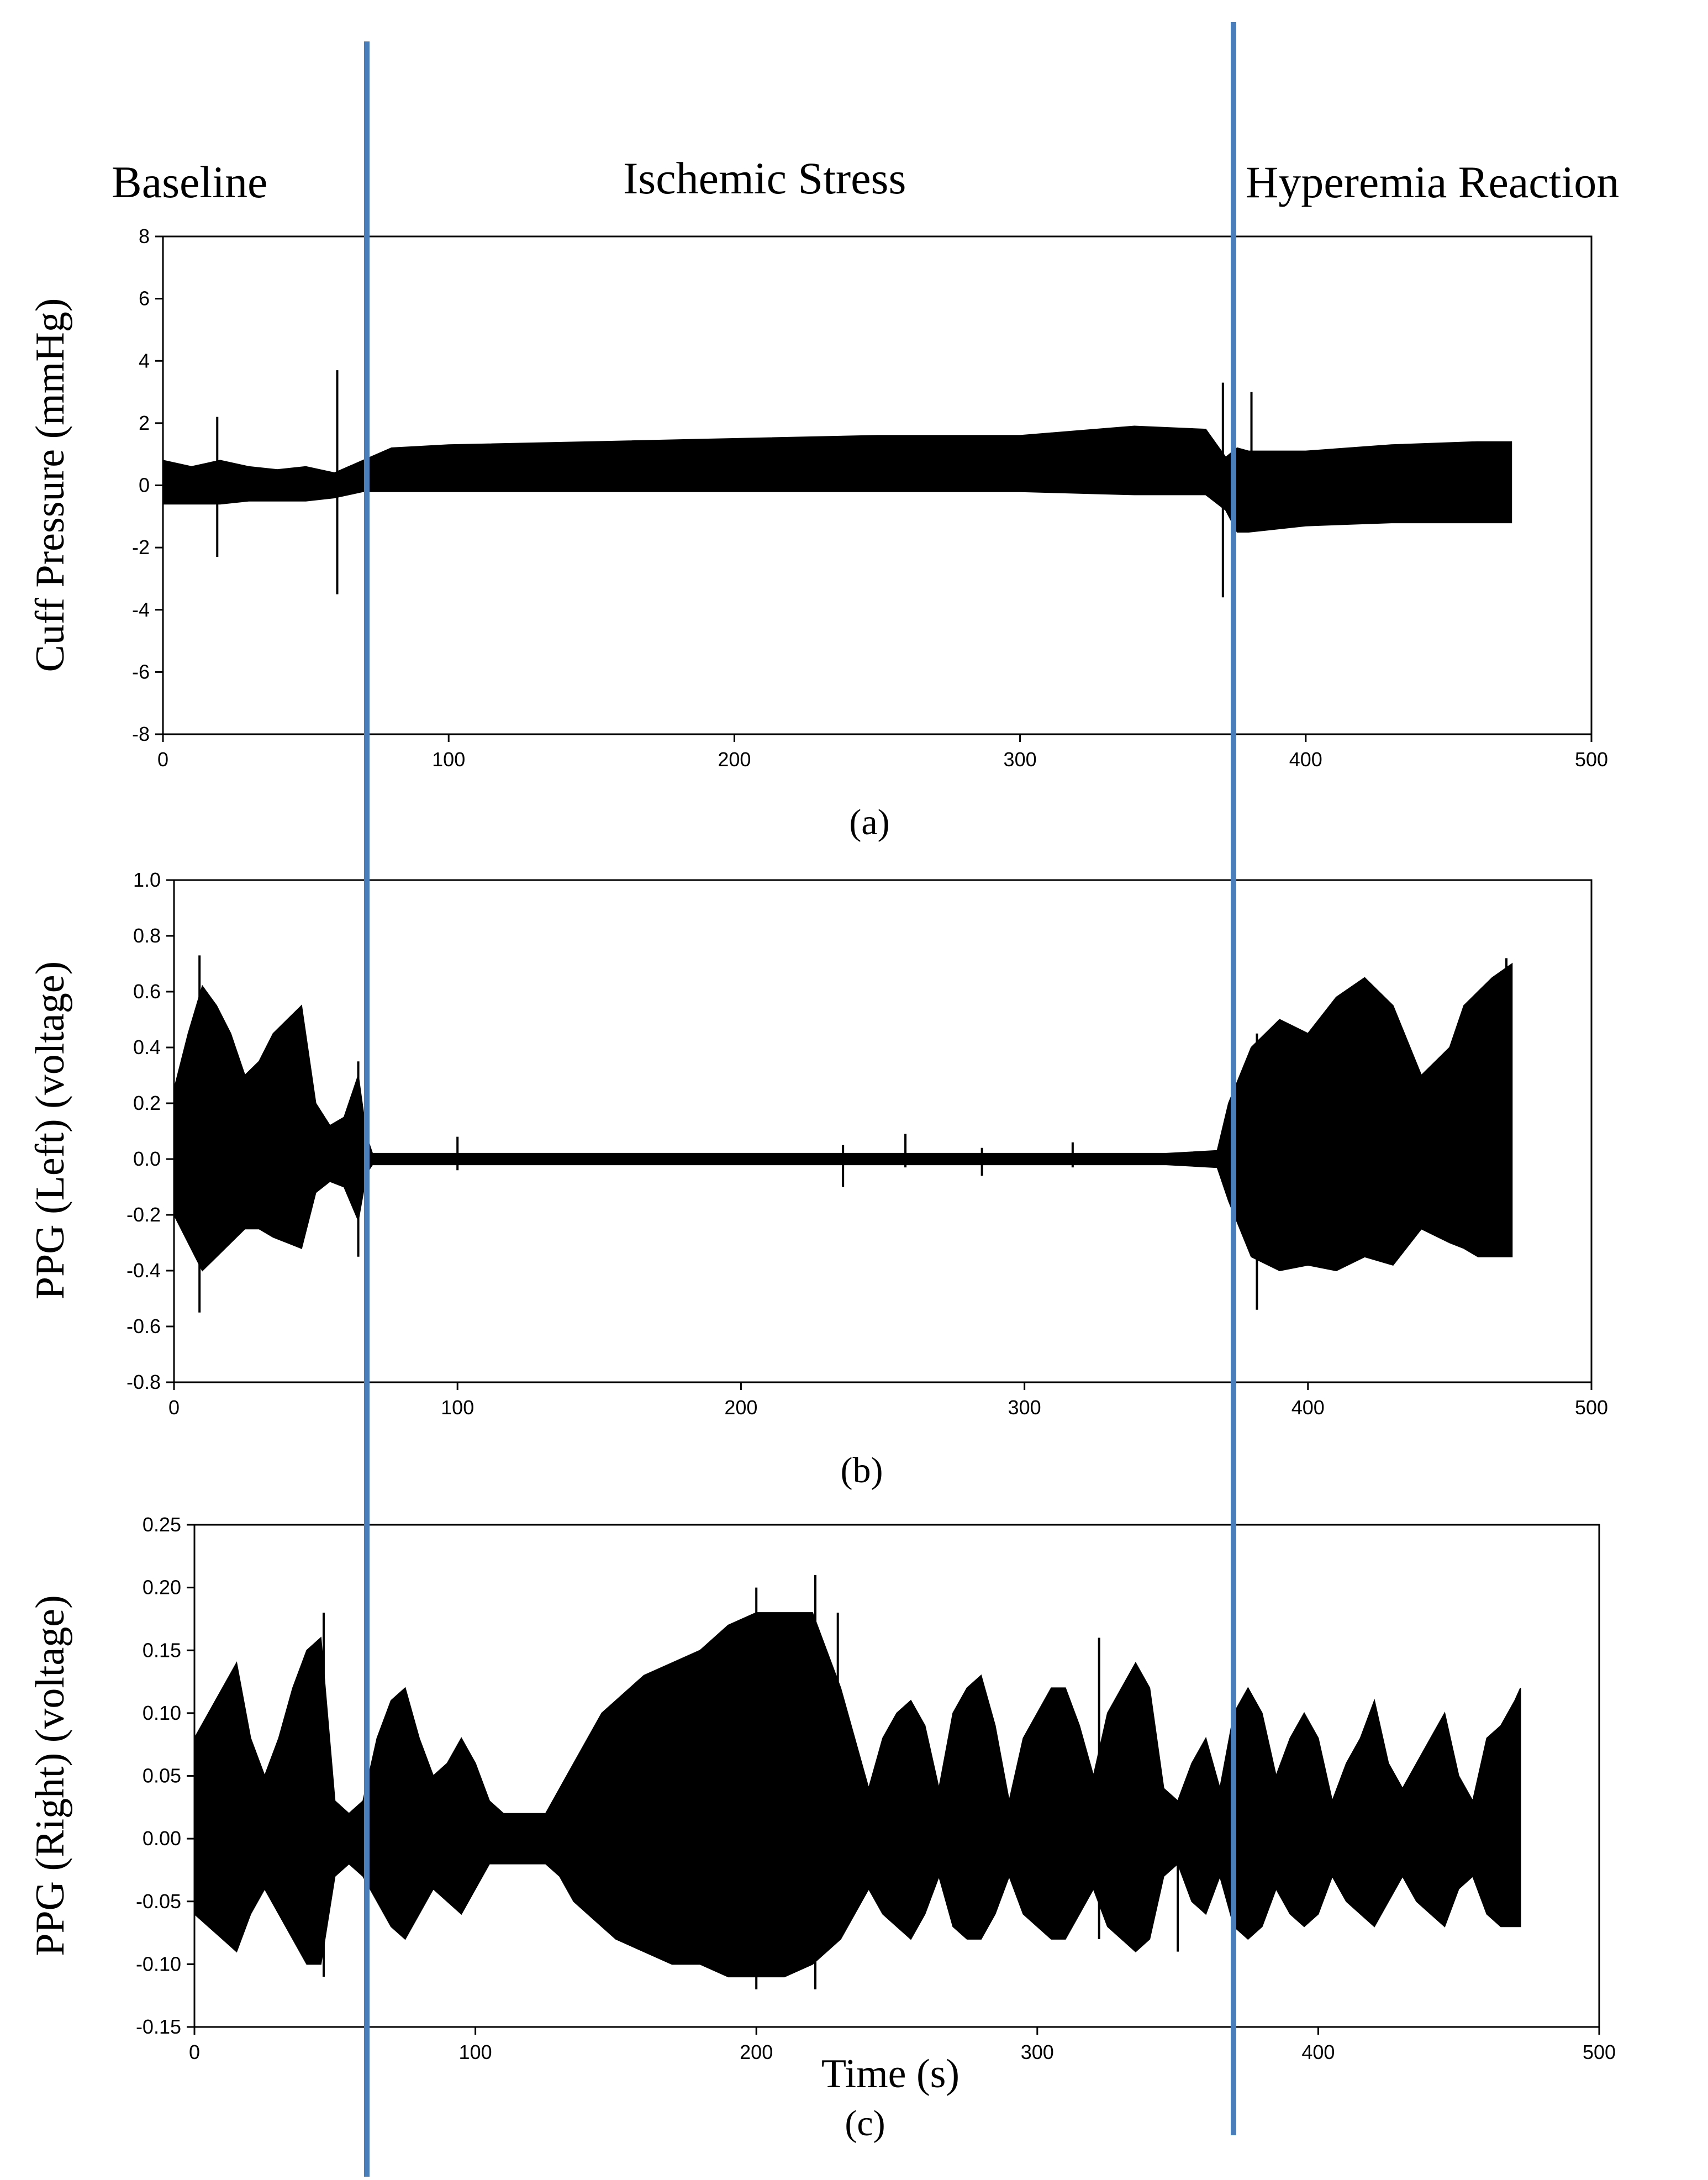  I want to click on y-axis-label-b: PPG (Left) (voltage), so click(50, 1130).